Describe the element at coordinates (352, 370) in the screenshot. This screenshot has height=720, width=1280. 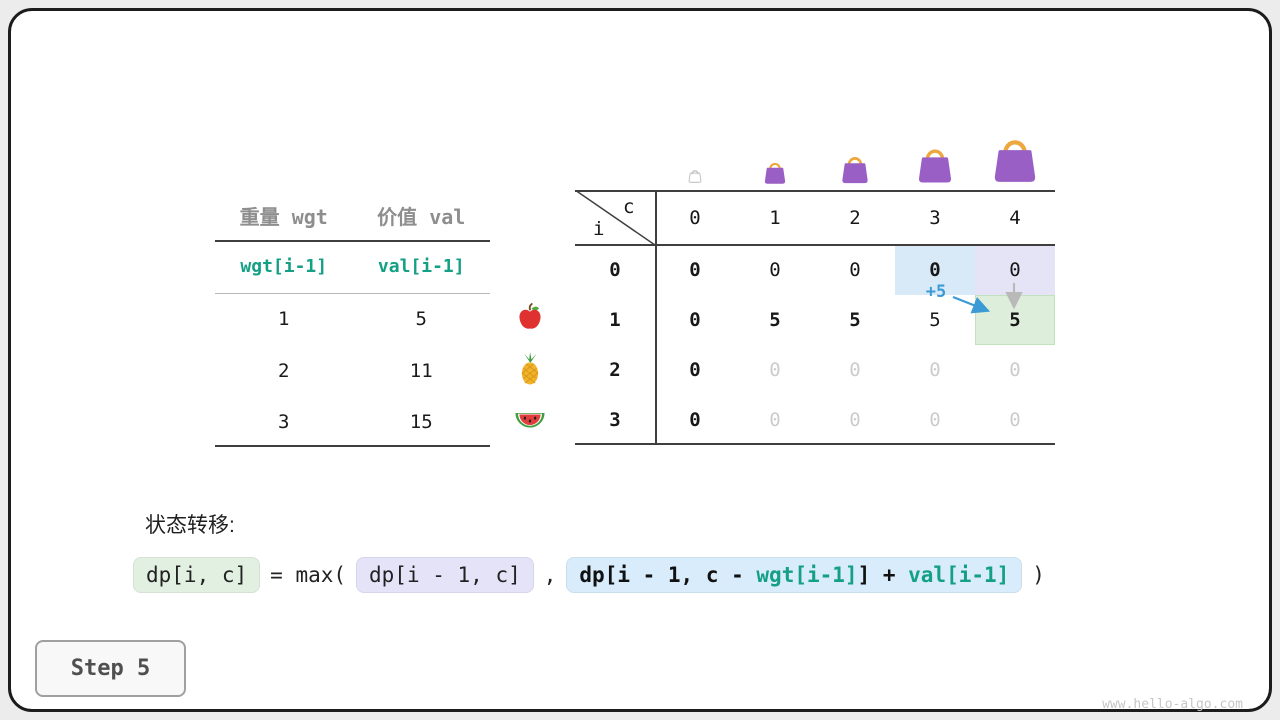
I see `item-row: 2 11` at that location.